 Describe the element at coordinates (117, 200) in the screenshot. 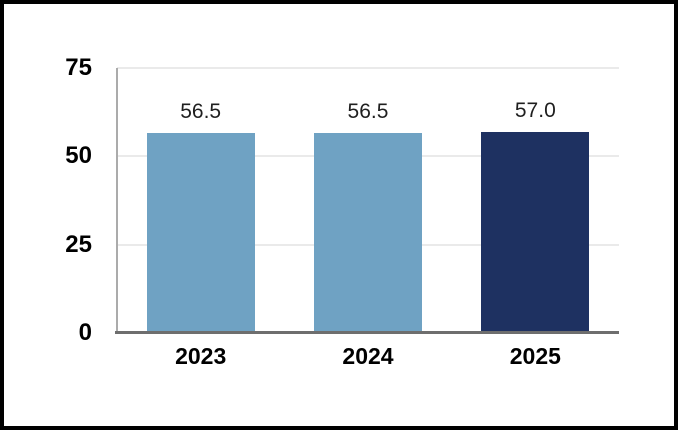

I see `y-axis-line` at that location.